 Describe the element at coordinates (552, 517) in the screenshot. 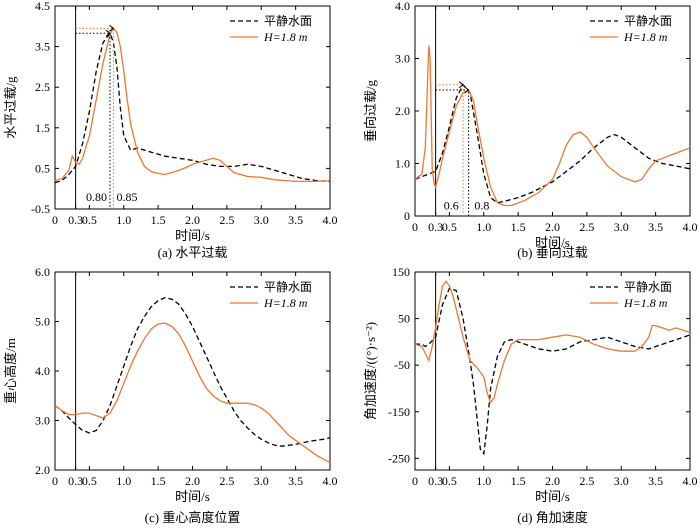

I see `chart-caption: (d) 角加速度` at that location.